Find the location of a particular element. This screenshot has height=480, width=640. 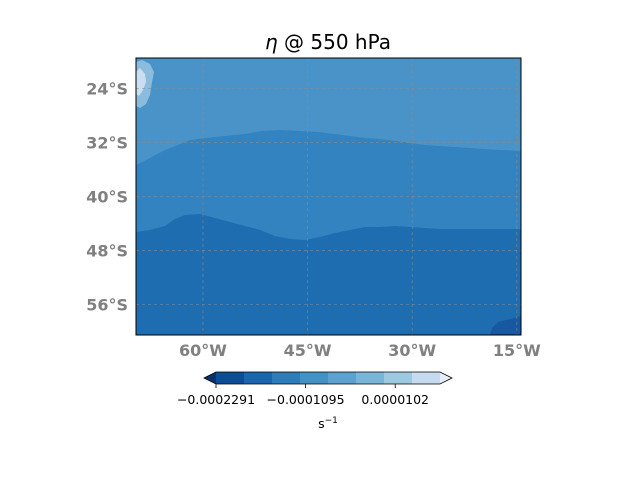

title-symbol: η is located at coordinates (271, 42).